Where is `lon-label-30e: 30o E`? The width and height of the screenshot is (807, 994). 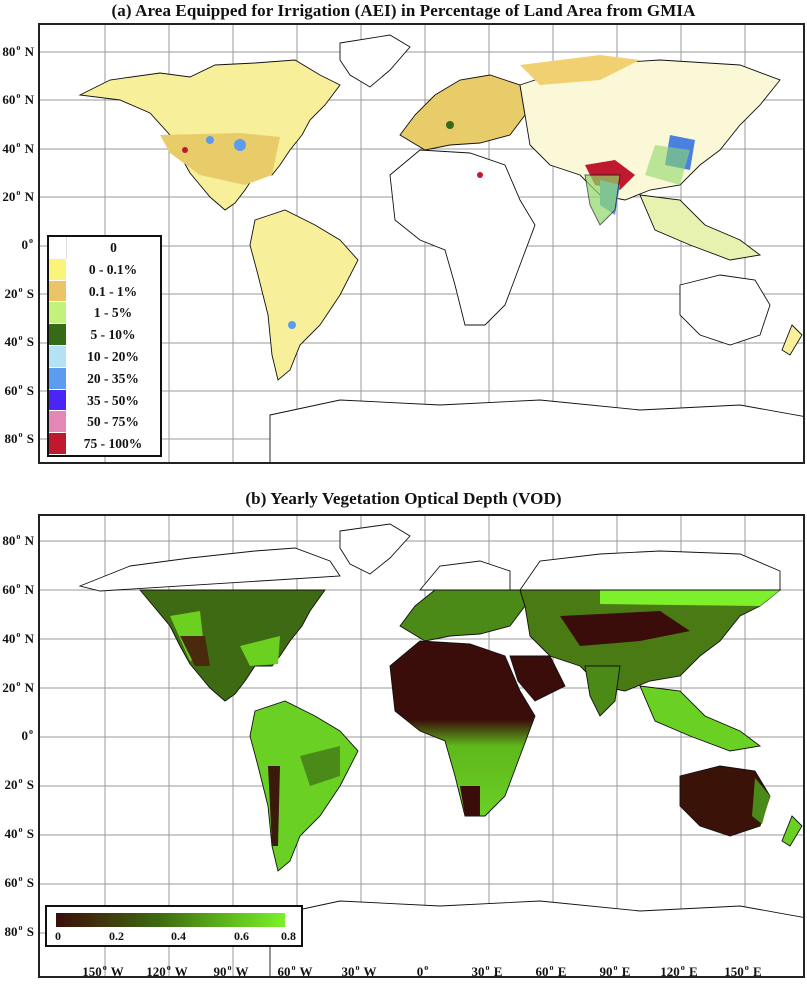
lon-label-30e: 30o E is located at coordinates (487, 971).